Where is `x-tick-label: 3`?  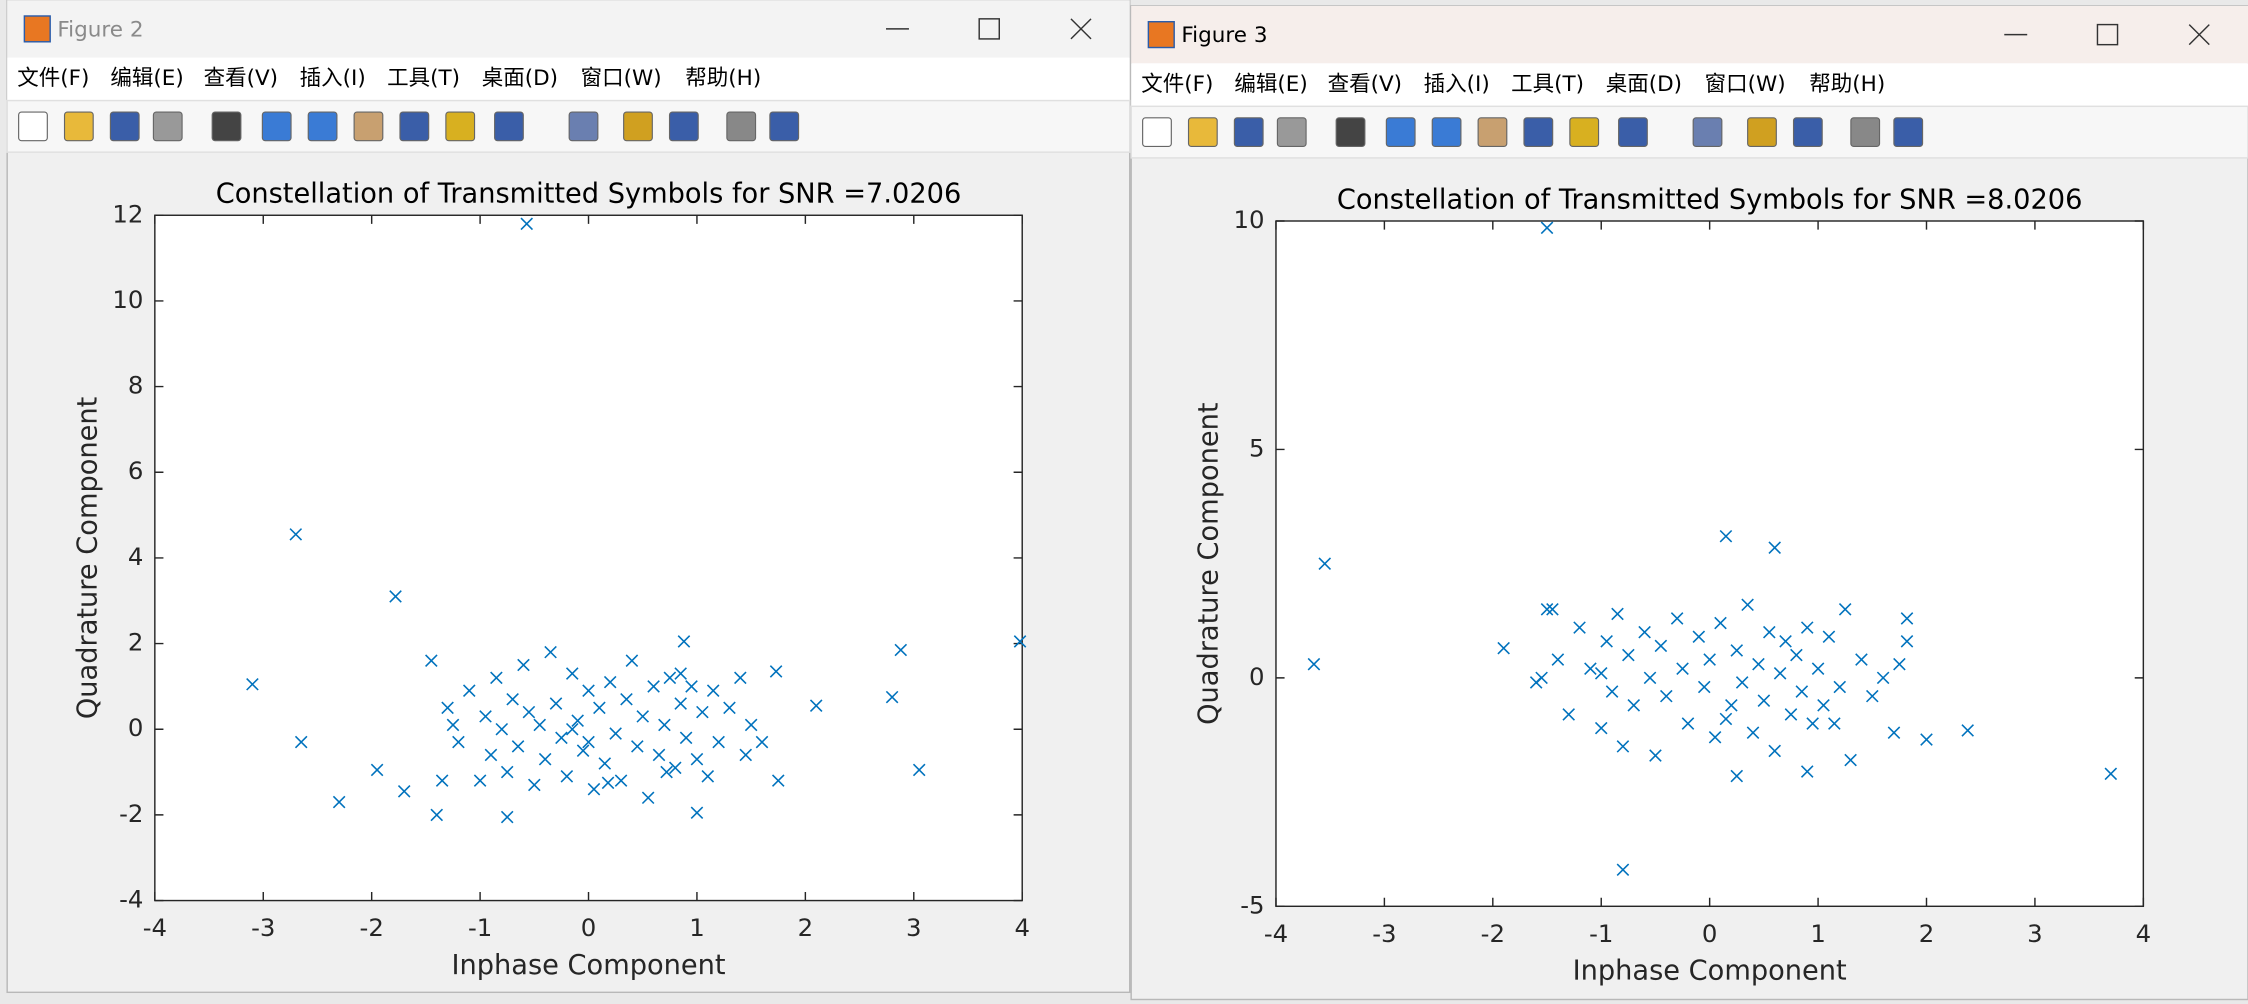 x-tick-label: 3 is located at coordinates (914, 927).